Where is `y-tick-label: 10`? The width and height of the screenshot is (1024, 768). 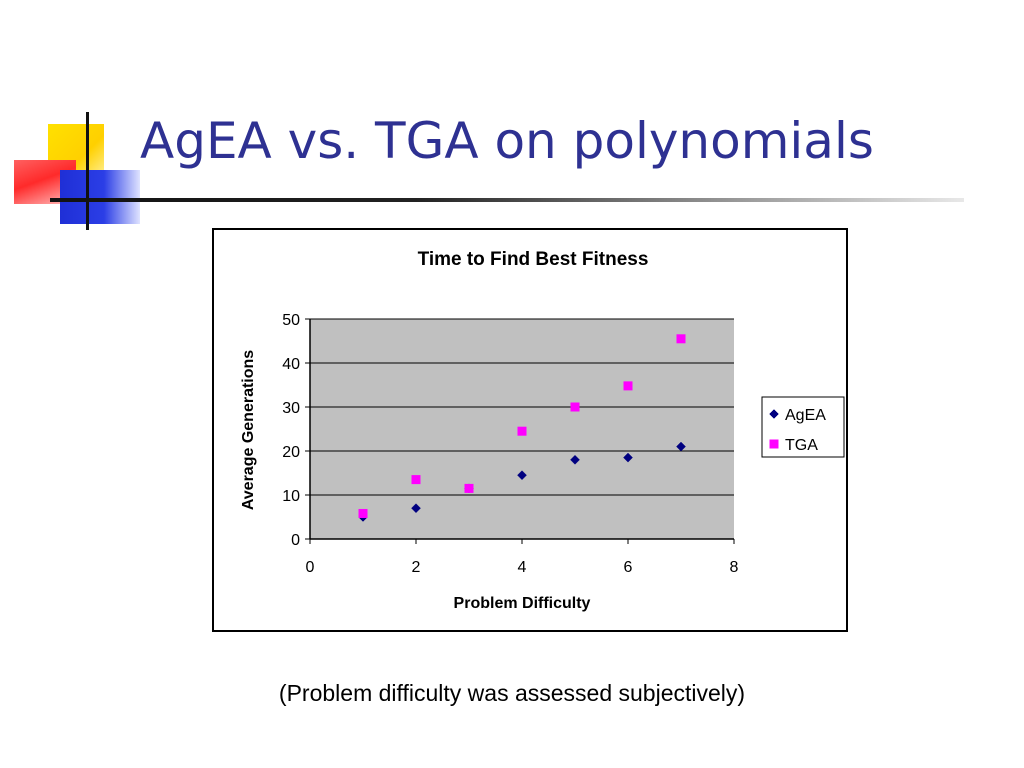
y-tick-label: 10 is located at coordinates (291, 496).